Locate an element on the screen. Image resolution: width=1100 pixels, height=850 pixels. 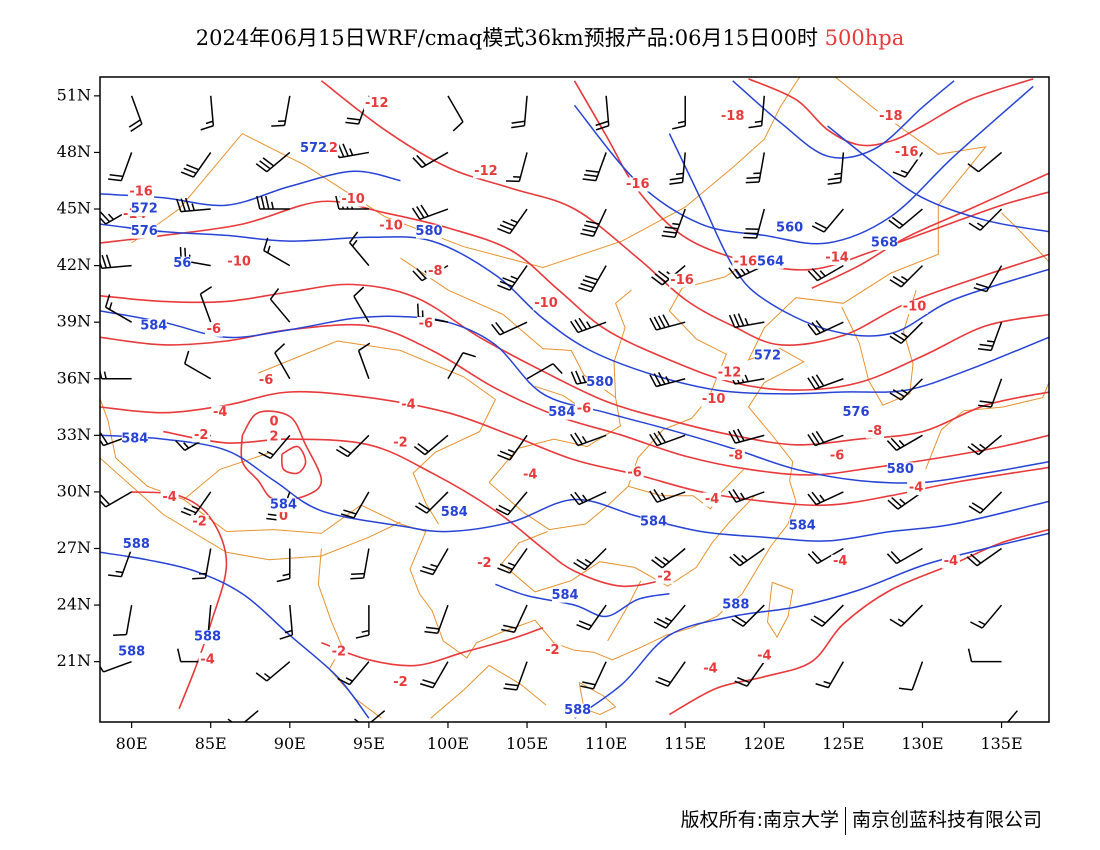
title-level: 500hpa is located at coordinates (864, 38).